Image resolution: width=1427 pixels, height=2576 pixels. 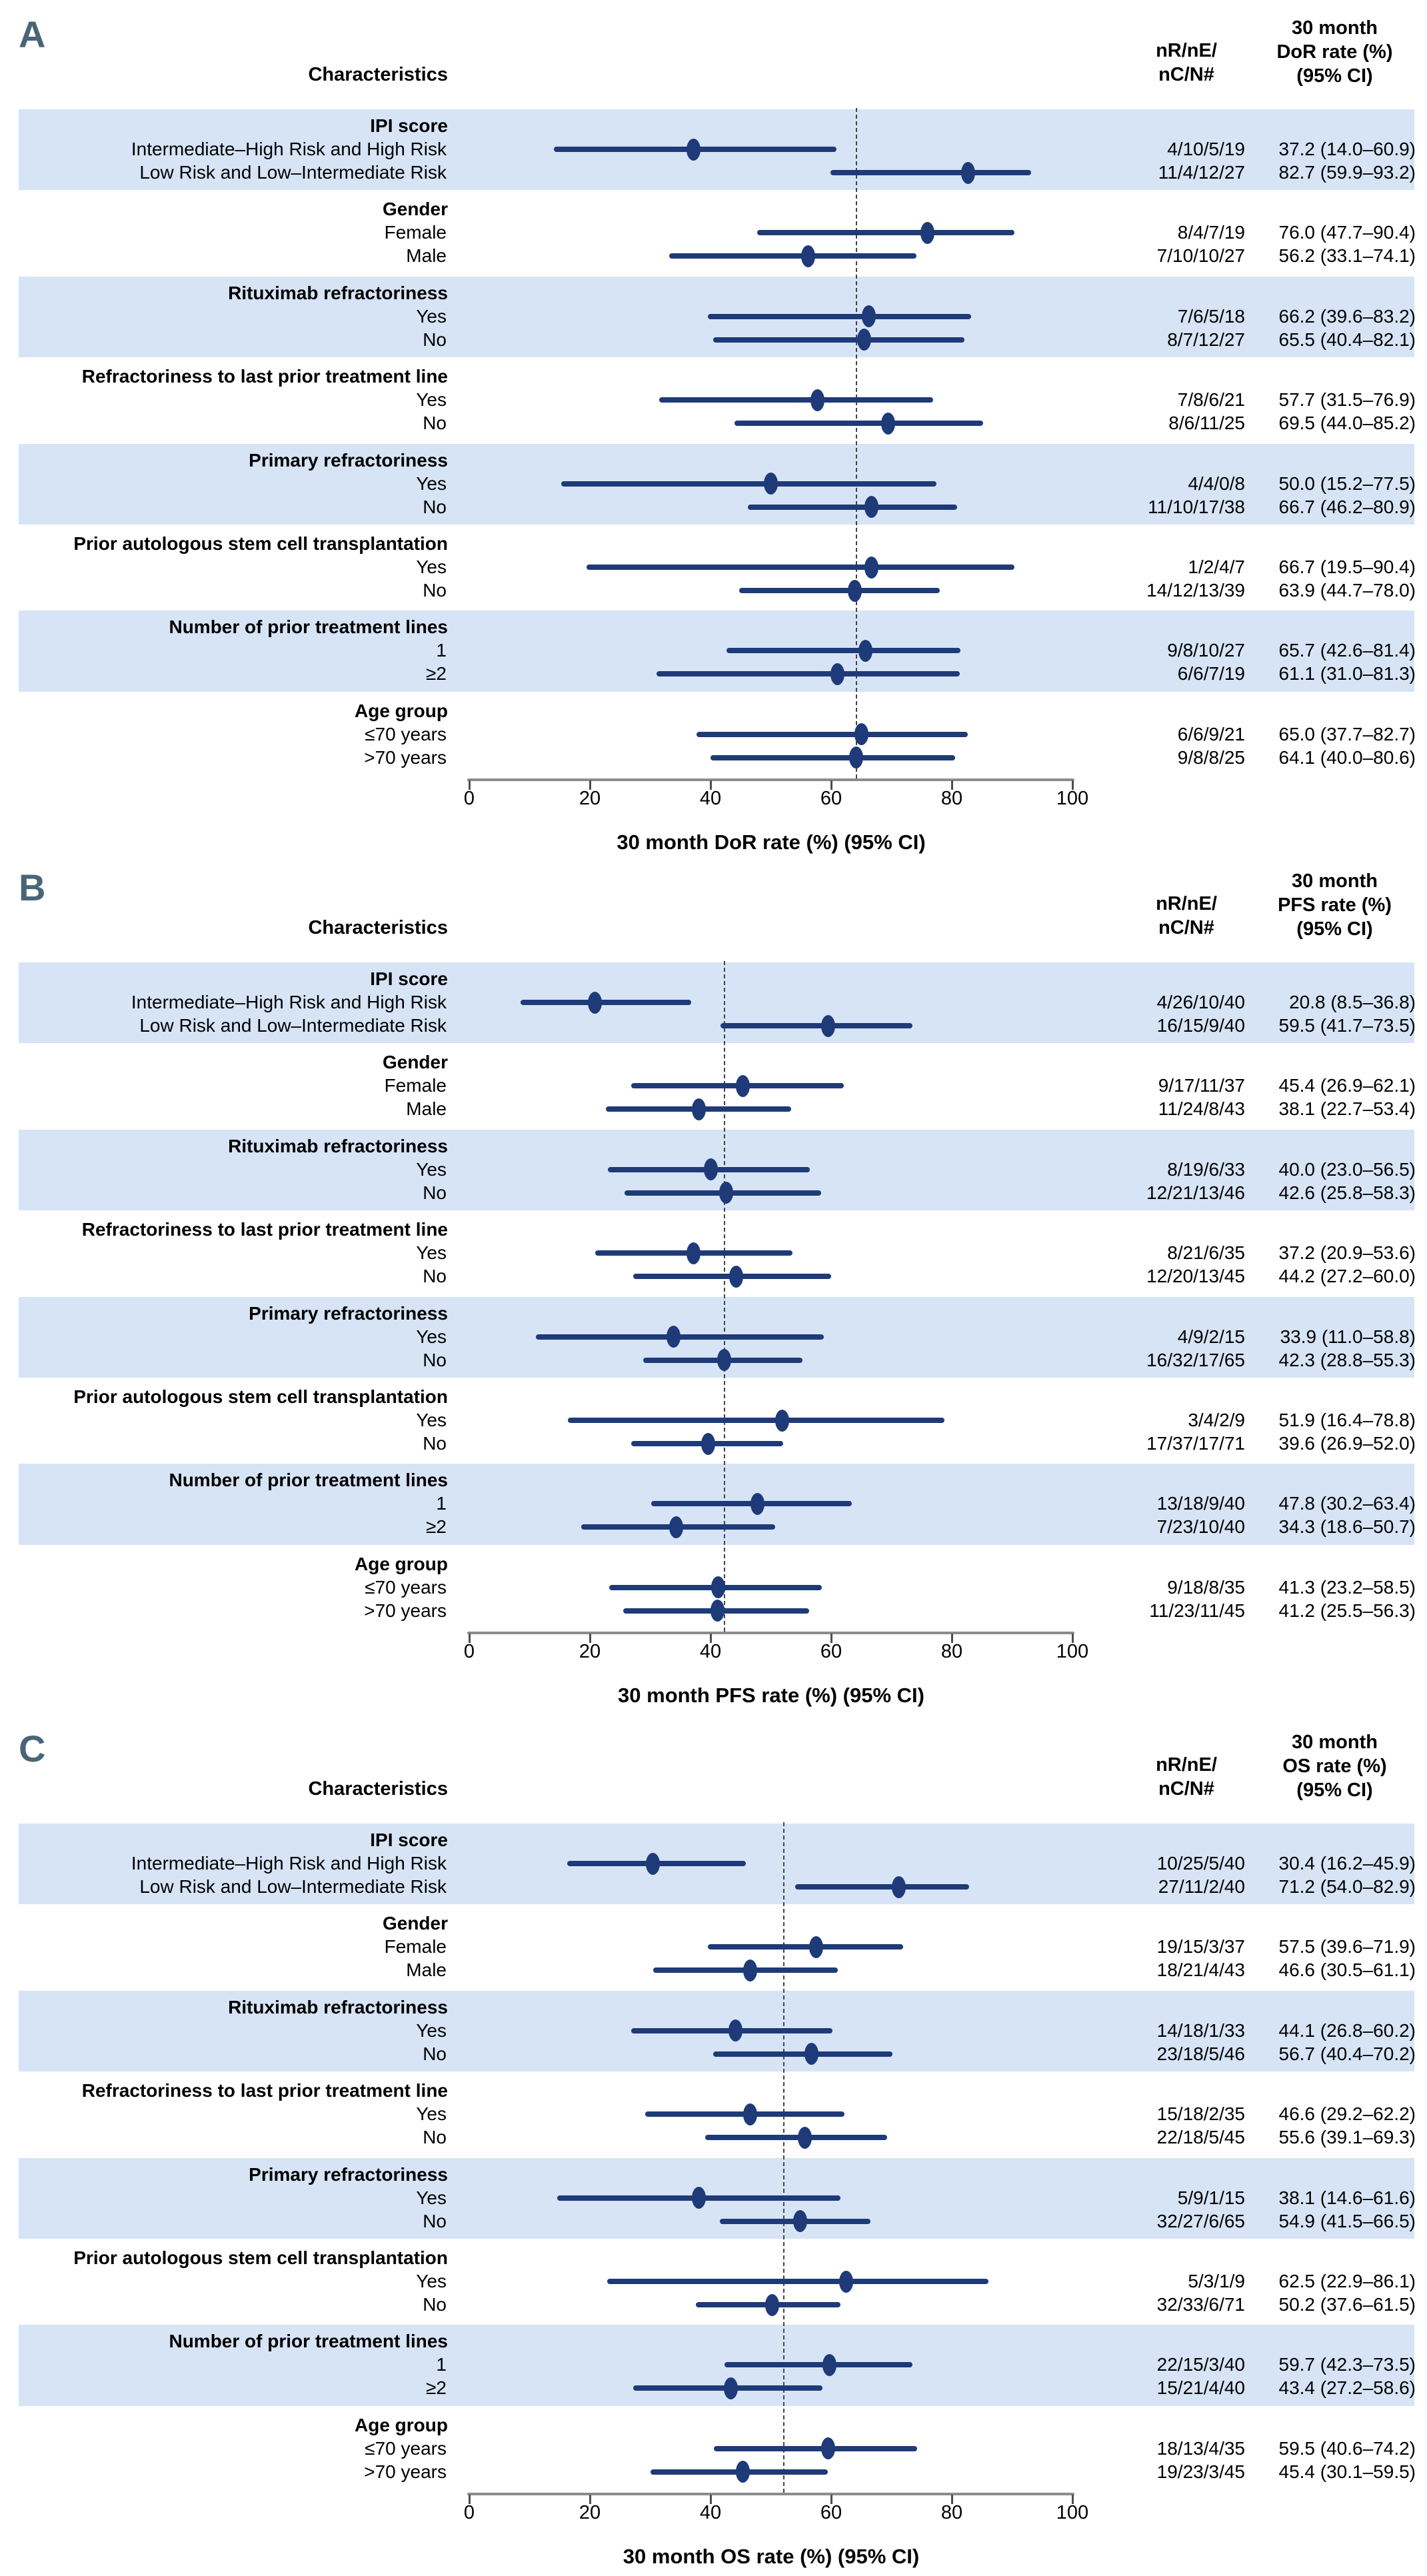 What do you see at coordinates (405, 757) in the screenshot?
I see `row-label: >70 years` at bounding box center [405, 757].